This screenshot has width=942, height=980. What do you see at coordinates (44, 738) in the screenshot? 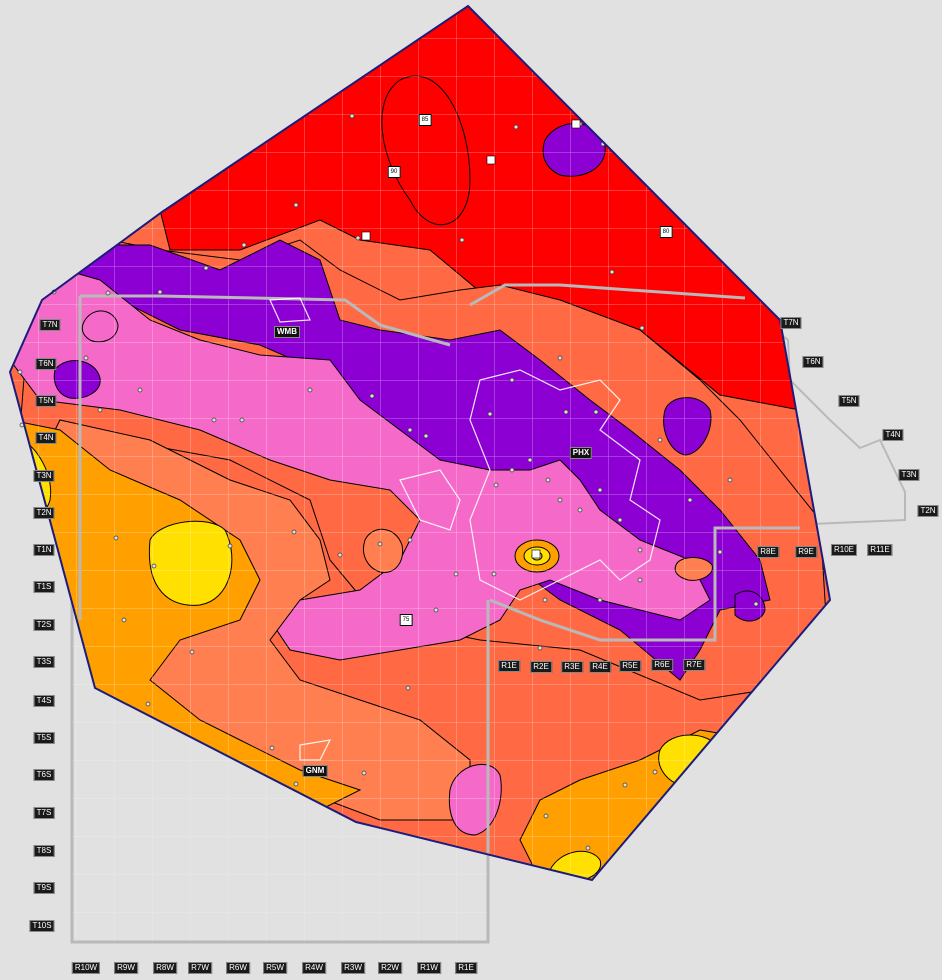
I see `township-label: T5S` at bounding box center [44, 738].